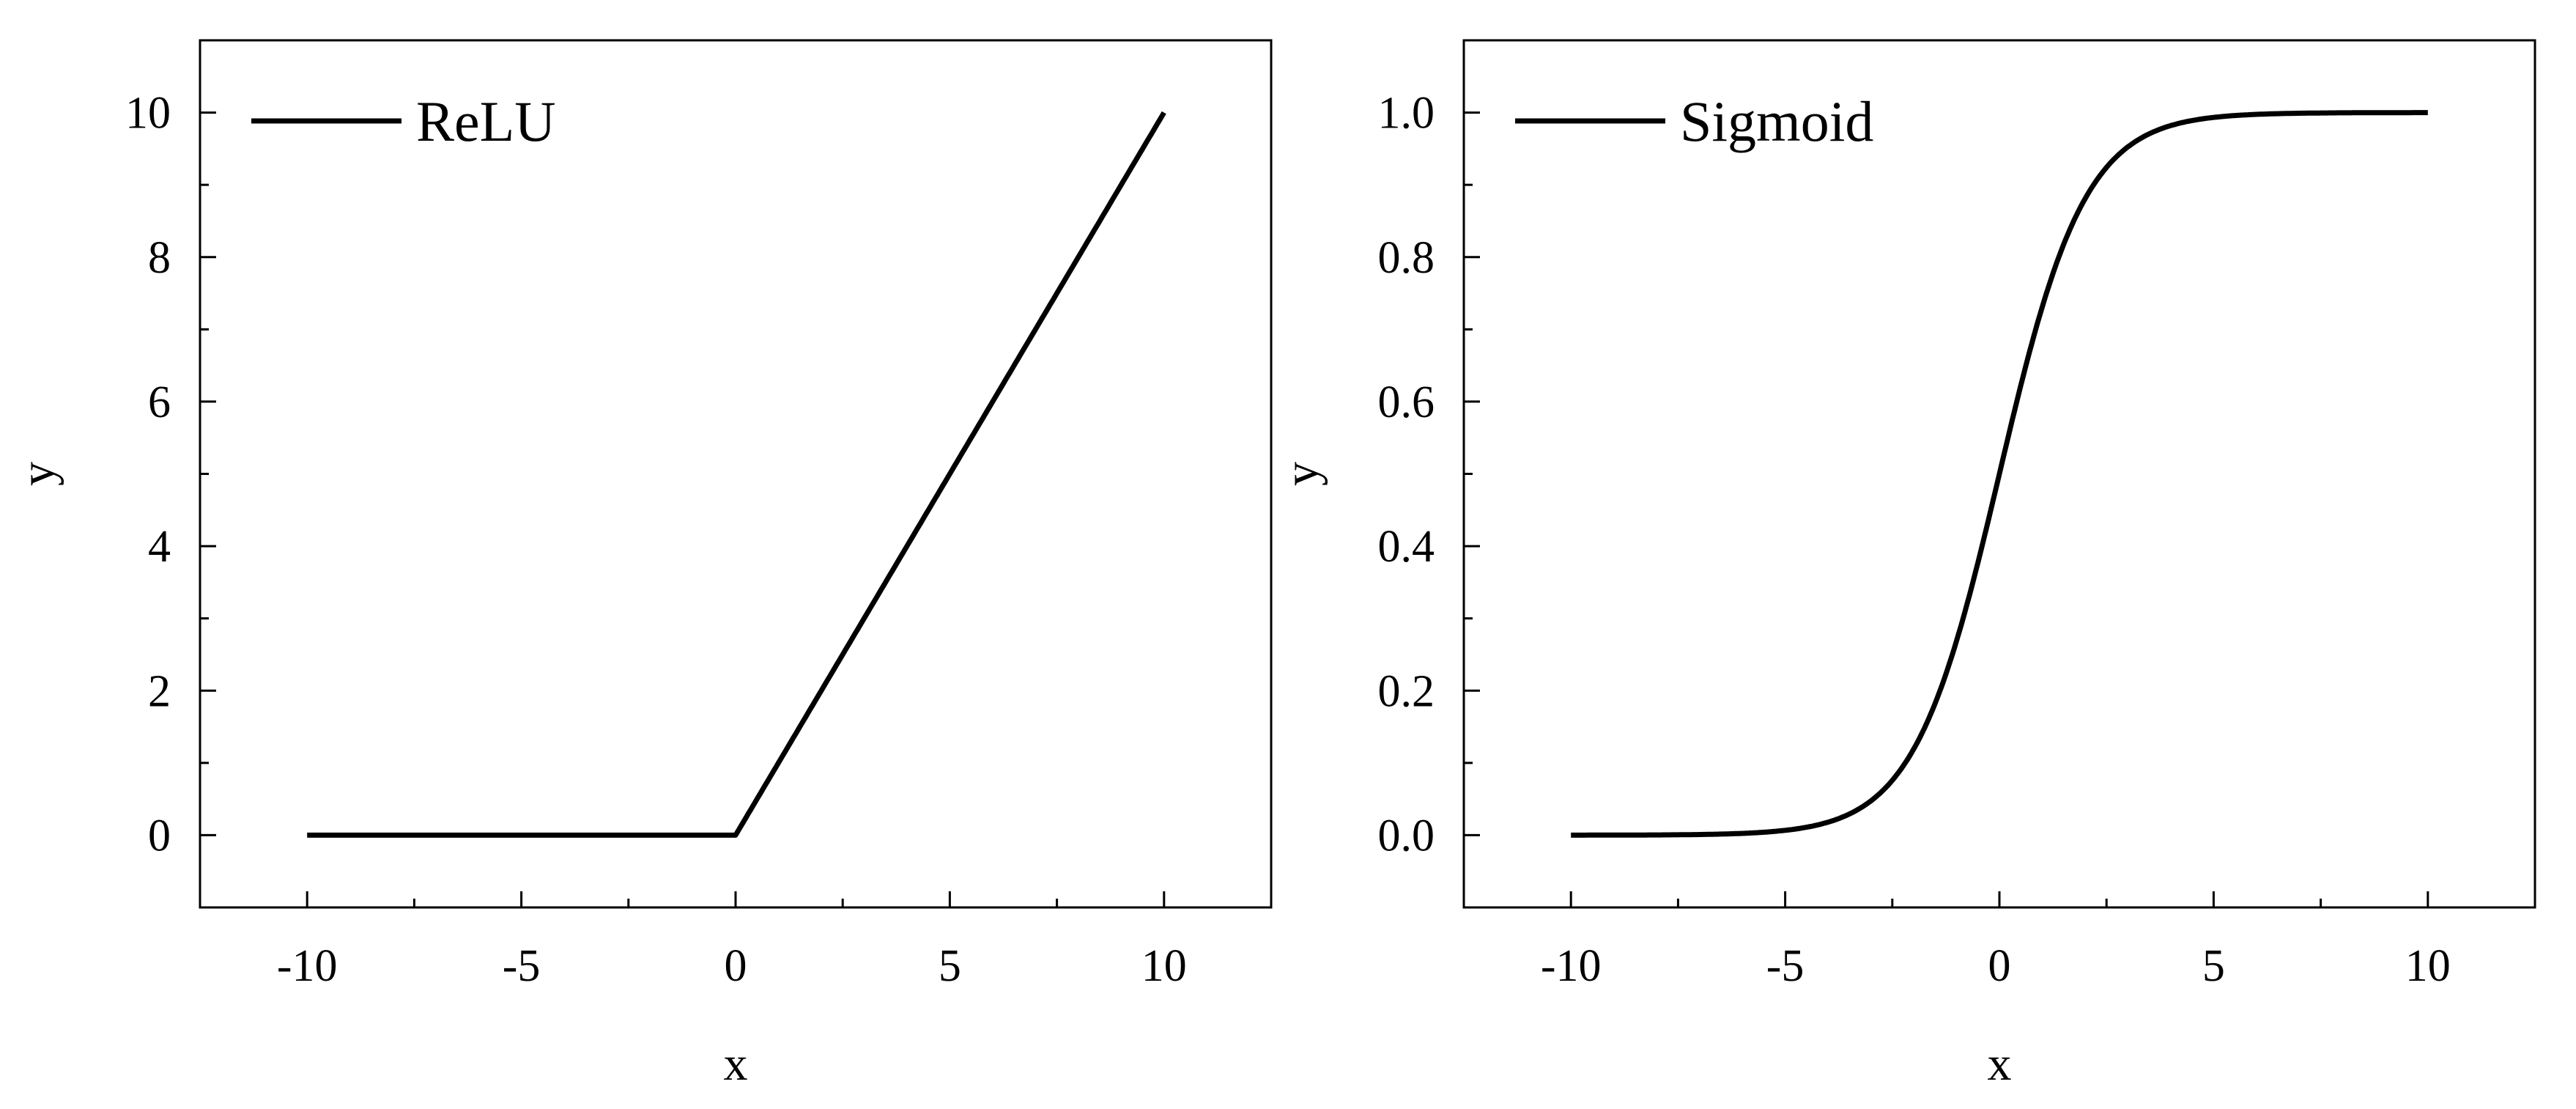 The height and width of the screenshot is (1109, 2576). What do you see at coordinates (1776, 121) in the screenshot?
I see `legend-label: Sigmoid` at bounding box center [1776, 121].